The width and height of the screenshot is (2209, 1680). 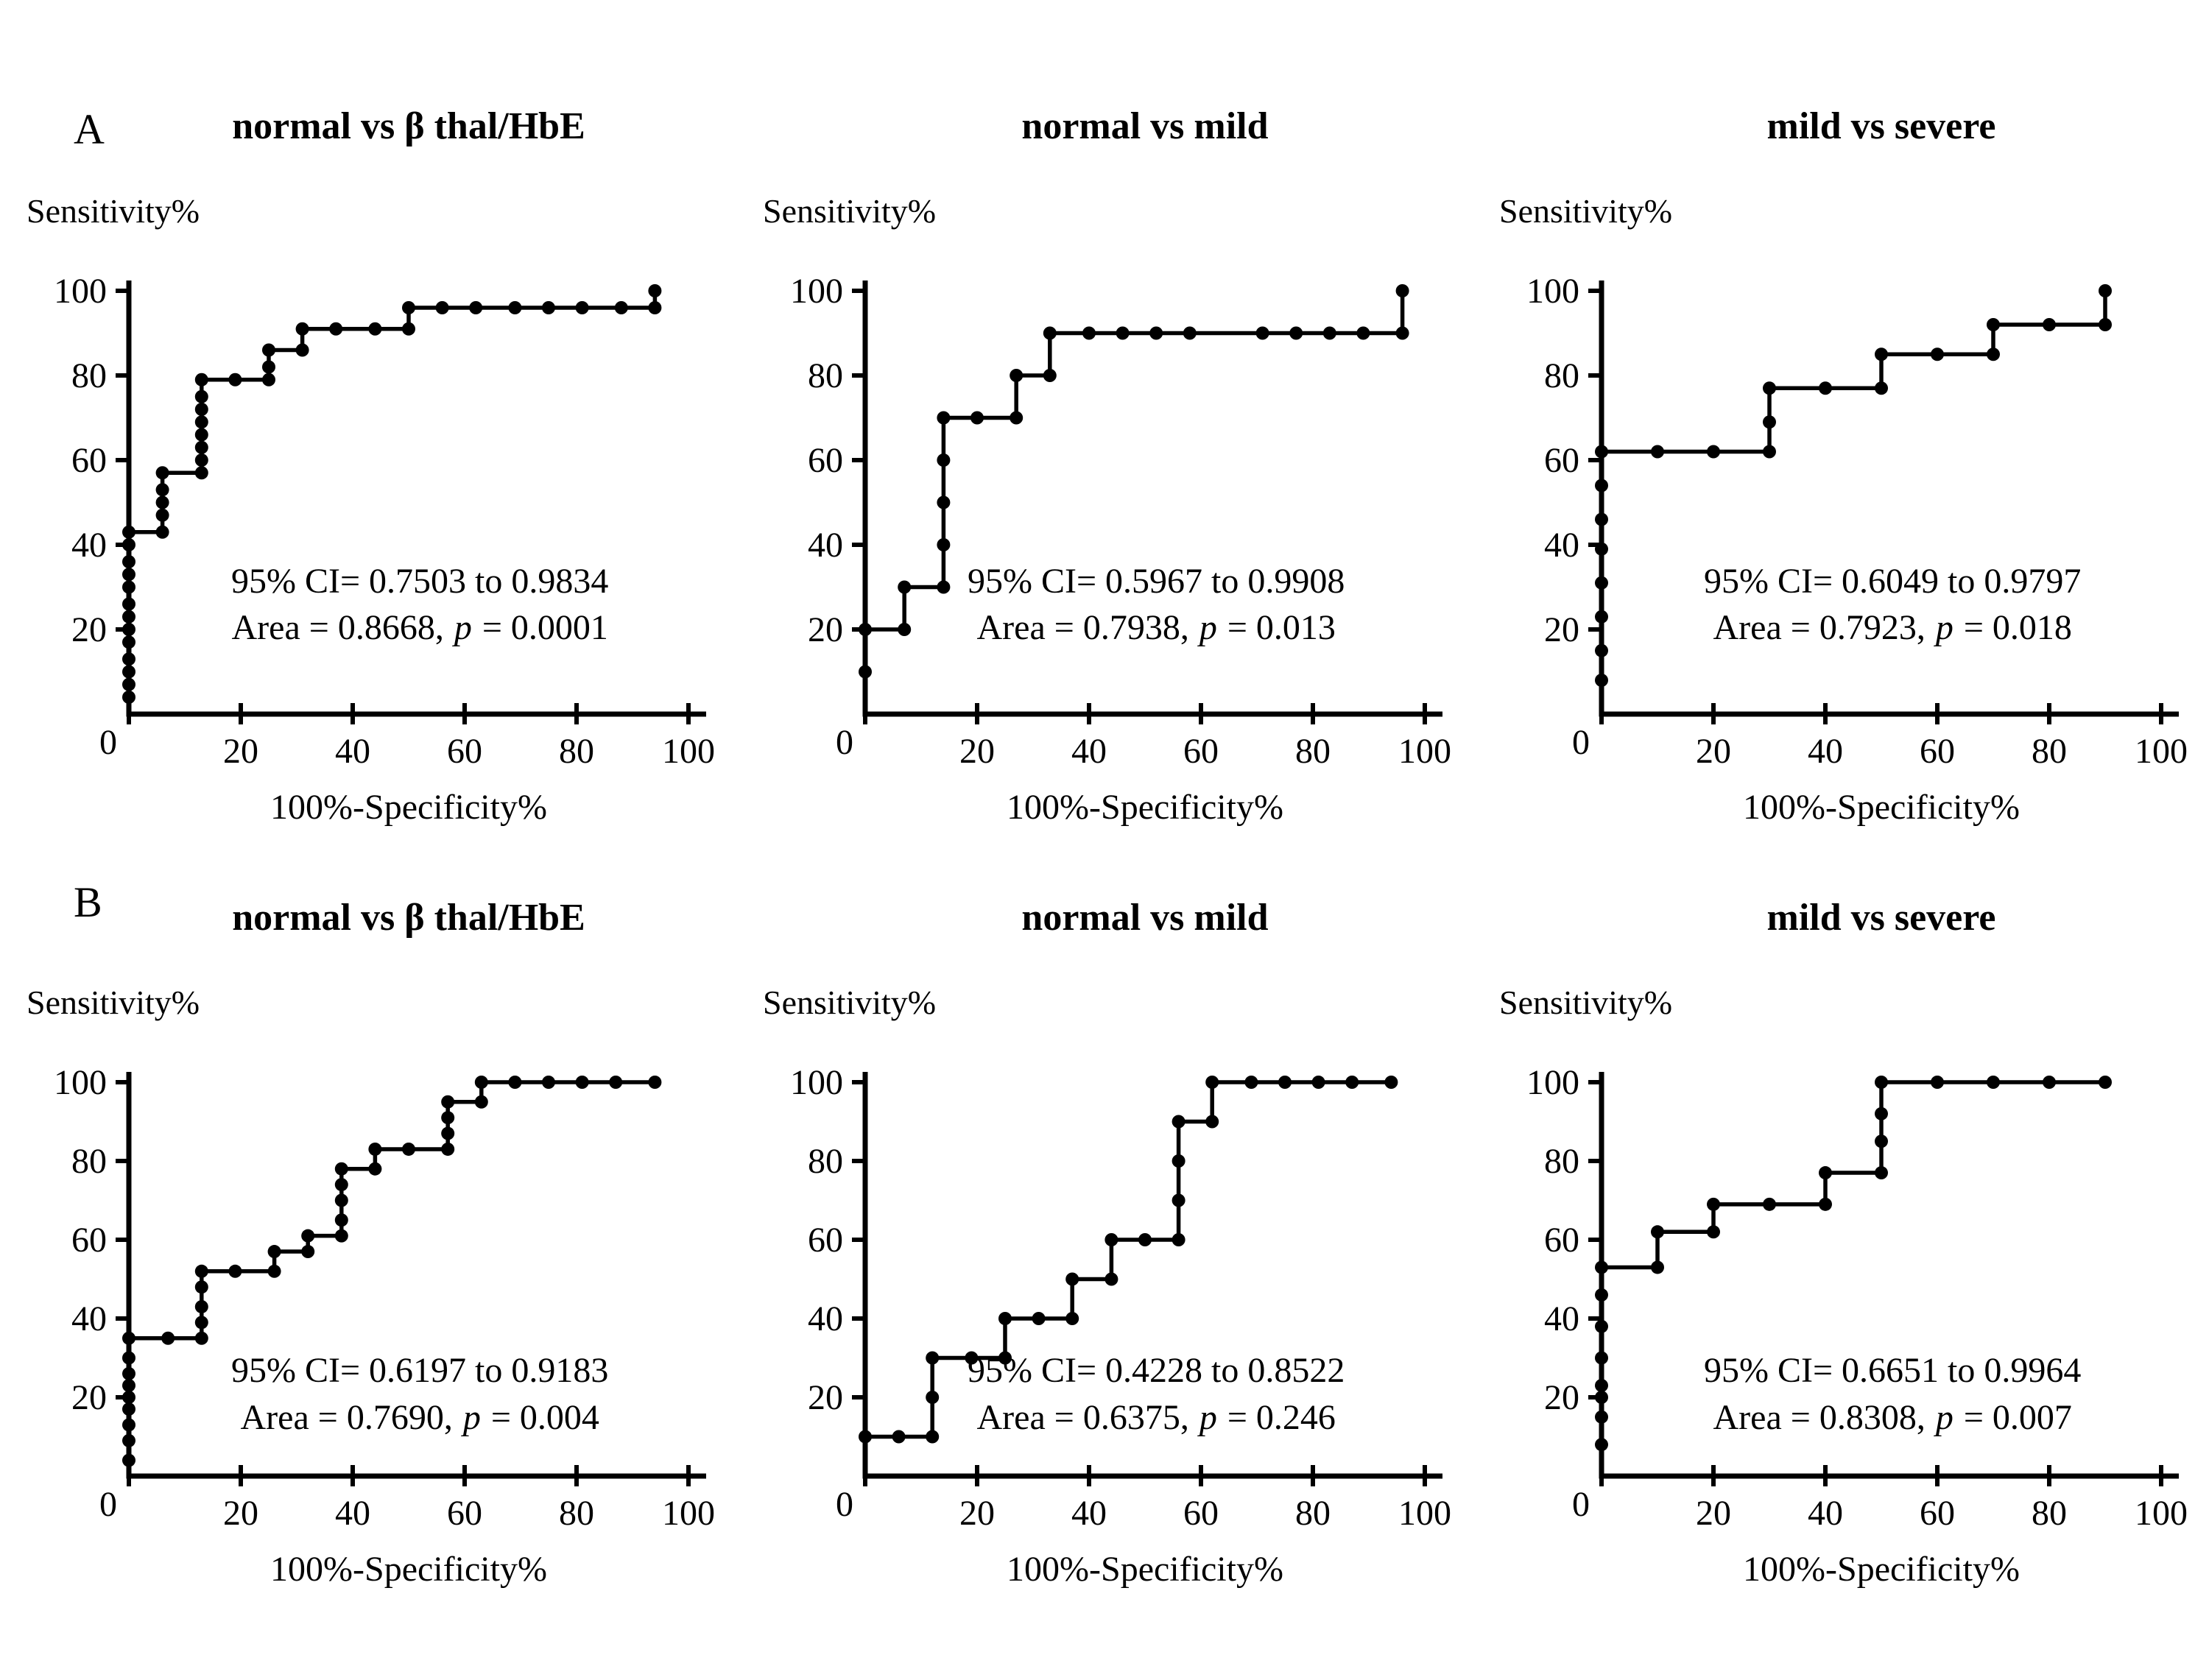 I want to click on x-tick-label: 100, so click(x=2161, y=1513).